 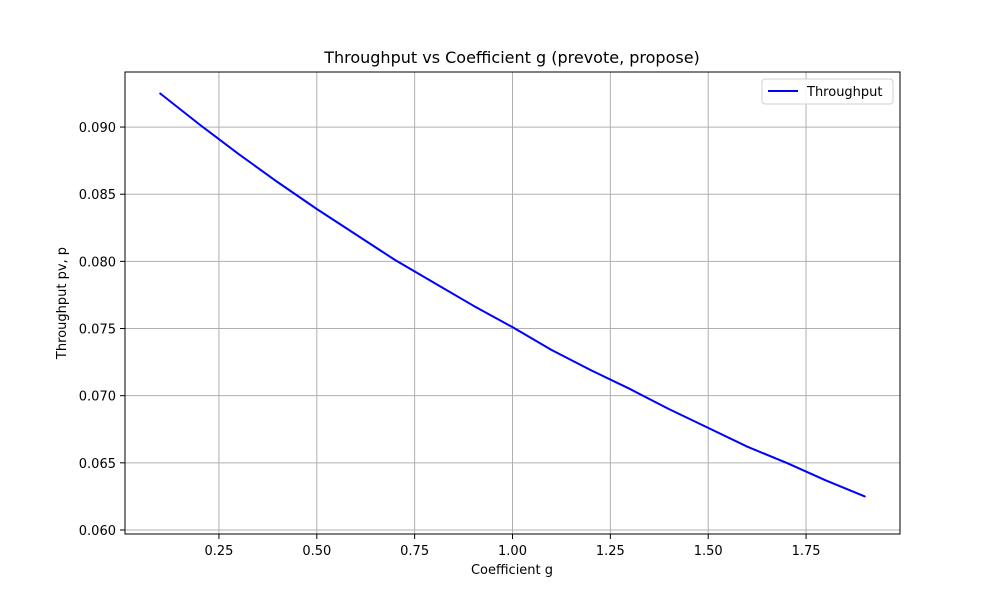 I want to click on y-tick-label: 0.080, so click(x=97, y=262).